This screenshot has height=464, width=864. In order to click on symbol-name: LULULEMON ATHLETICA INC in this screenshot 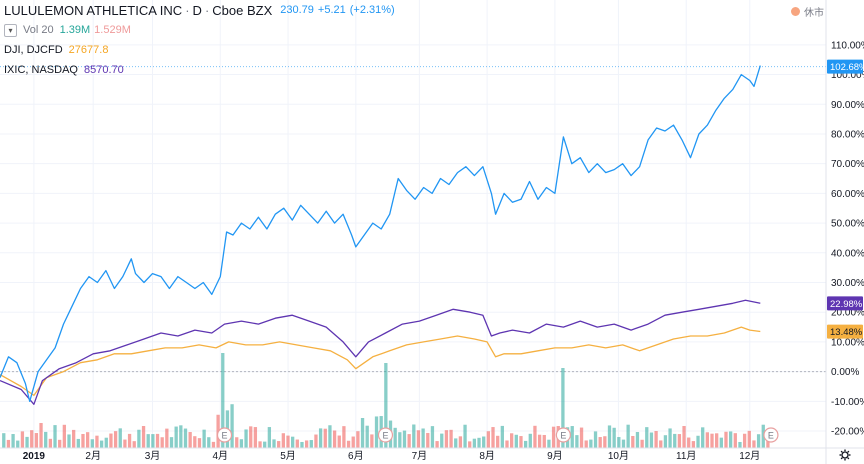, I will do `click(93, 10)`.